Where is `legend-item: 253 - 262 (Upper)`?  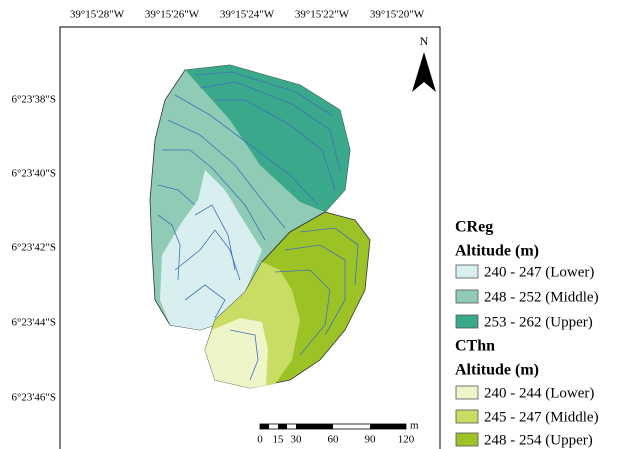 legend-item: 253 - 262 (Upper) is located at coordinates (538, 322).